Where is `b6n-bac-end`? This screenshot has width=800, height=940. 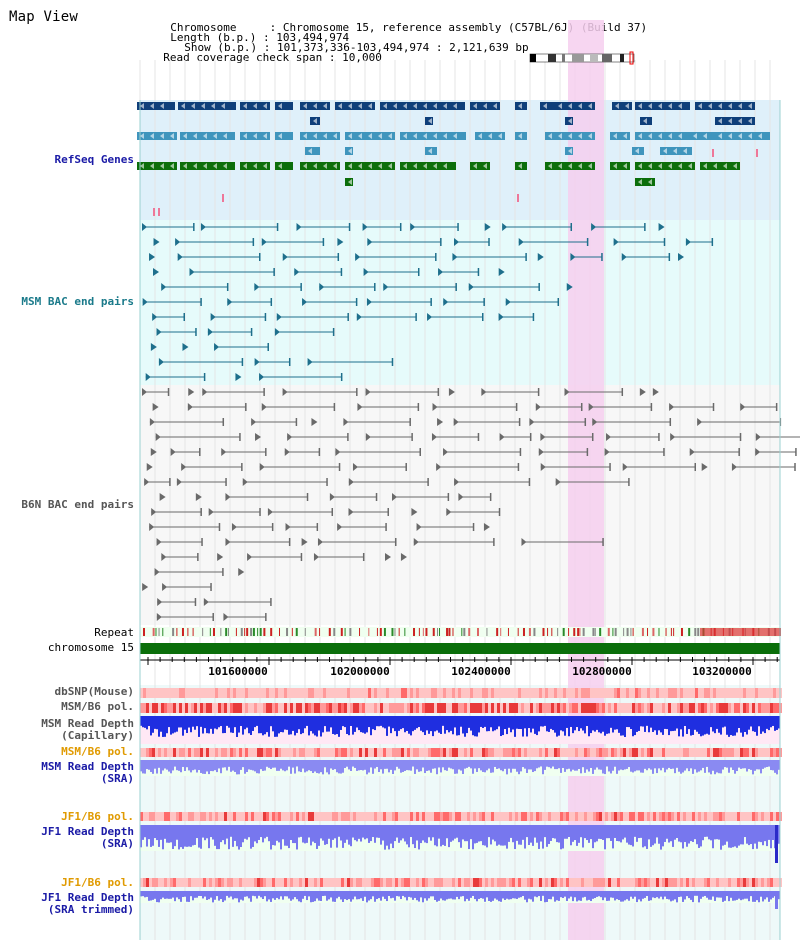
b6n-bac-end is located at coordinates (159, 617).